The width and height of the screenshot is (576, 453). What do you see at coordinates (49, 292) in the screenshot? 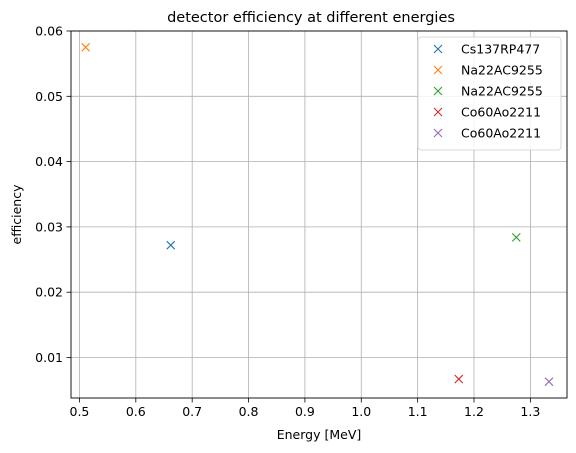
I see `y-tick-label: 0.02` at bounding box center [49, 292].